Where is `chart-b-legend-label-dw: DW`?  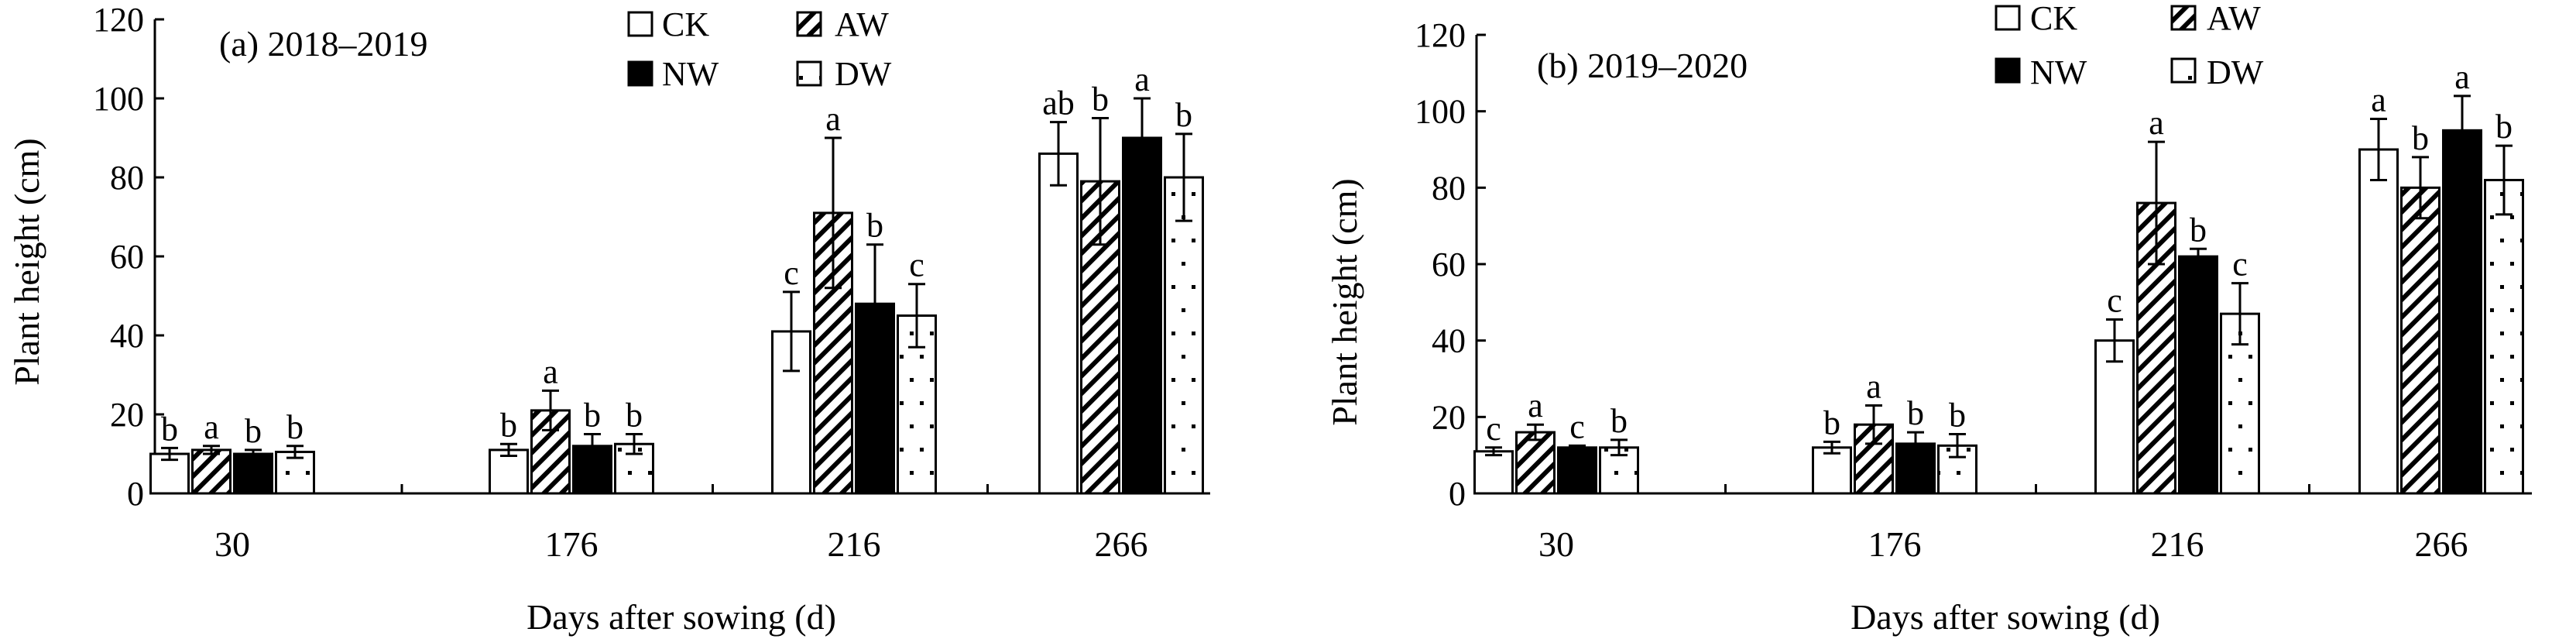 chart-b-legend-label-dw: DW is located at coordinates (2235, 72).